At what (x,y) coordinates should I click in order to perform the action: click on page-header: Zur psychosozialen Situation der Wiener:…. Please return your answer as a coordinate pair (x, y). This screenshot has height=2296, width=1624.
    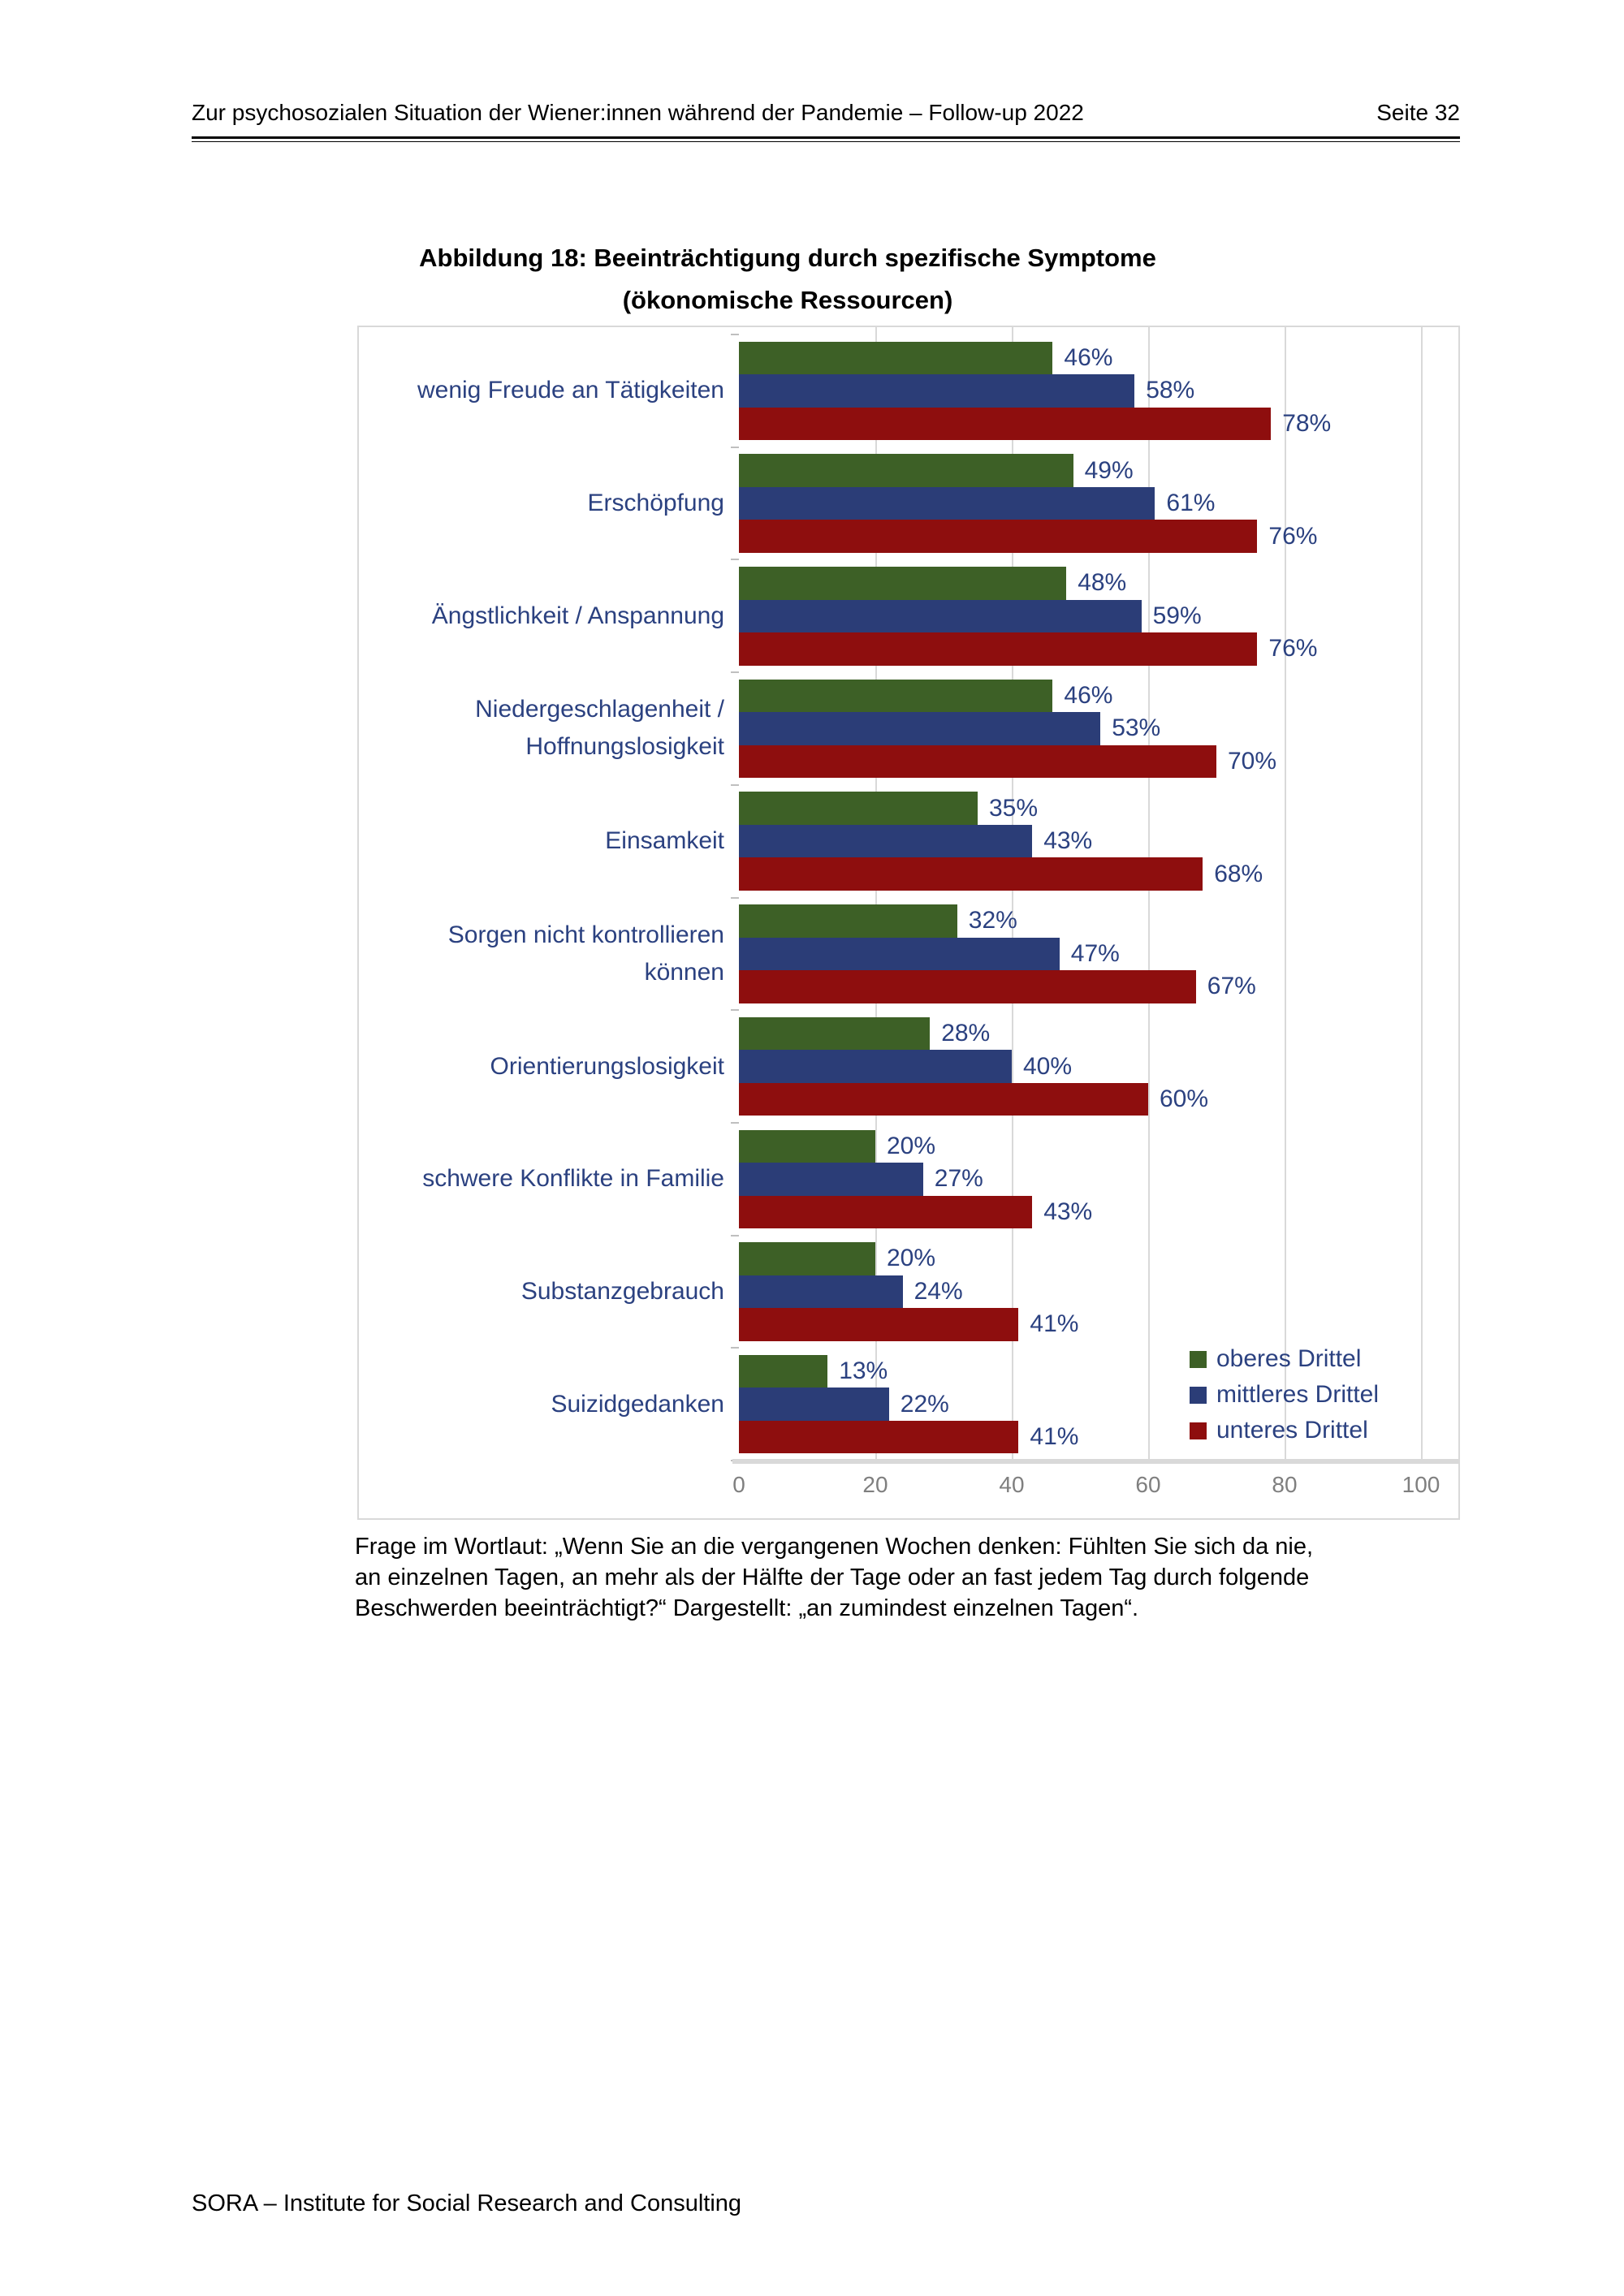
    Looking at the image, I should click on (826, 113).